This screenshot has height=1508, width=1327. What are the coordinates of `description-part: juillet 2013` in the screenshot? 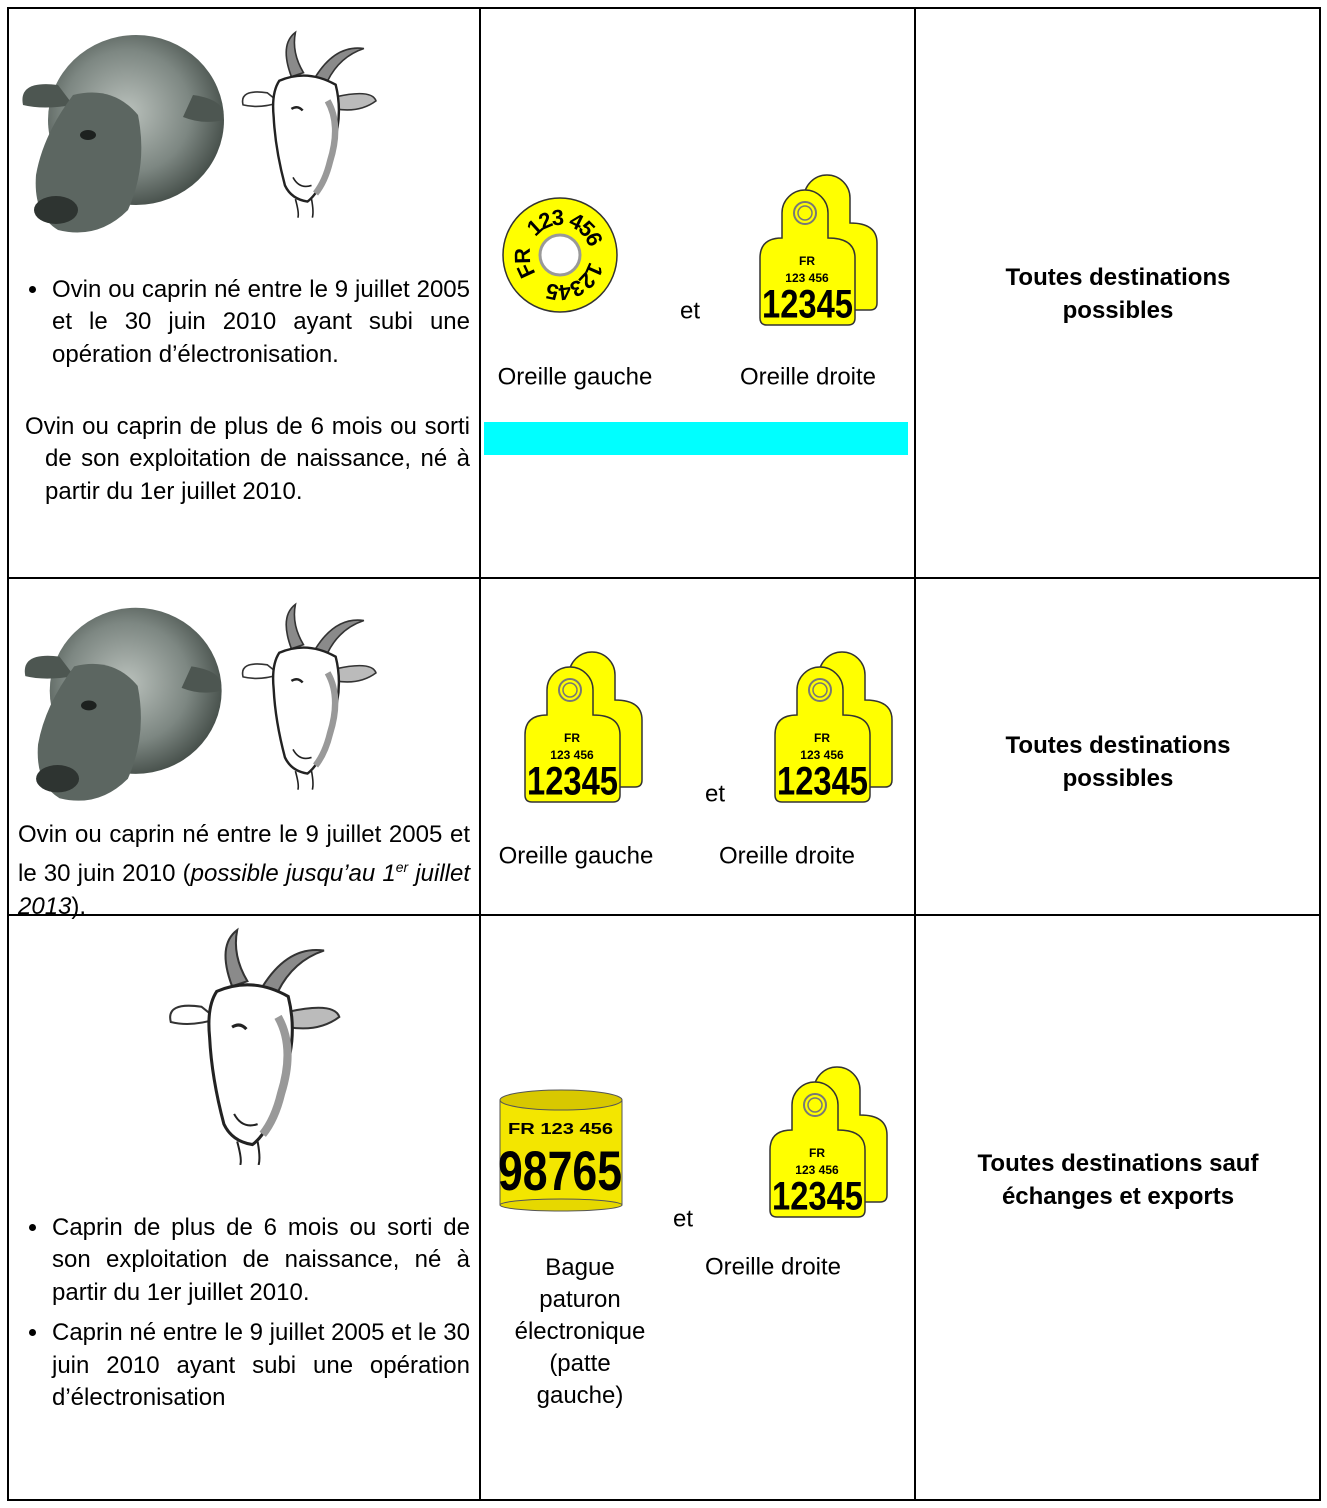 It's located at (244, 890).